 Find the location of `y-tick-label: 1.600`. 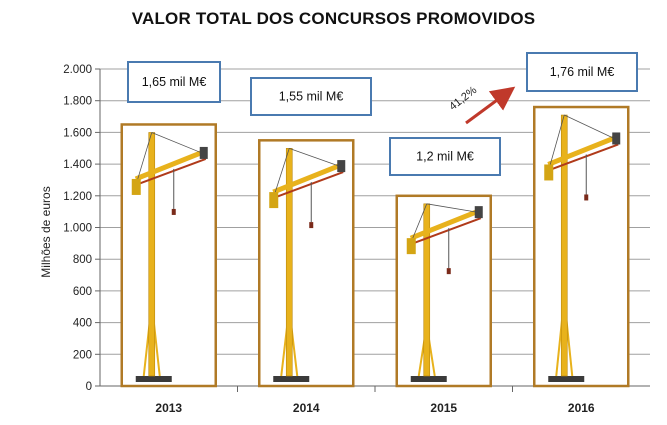

y-tick-label: 1.600 is located at coordinates (77, 133).